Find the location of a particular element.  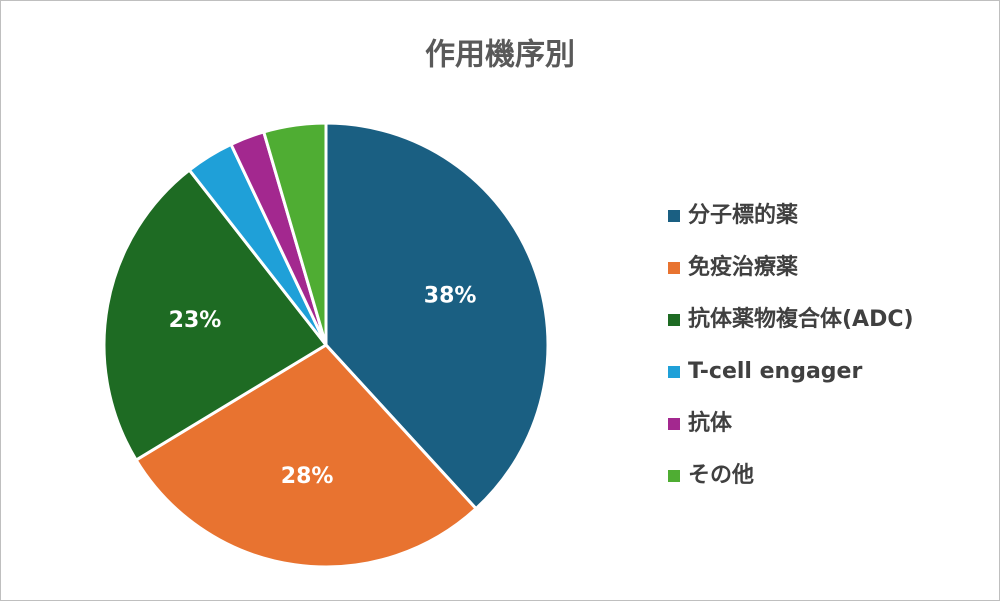

legend-label: 分子標的薬 is located at coordinates (743, 215).